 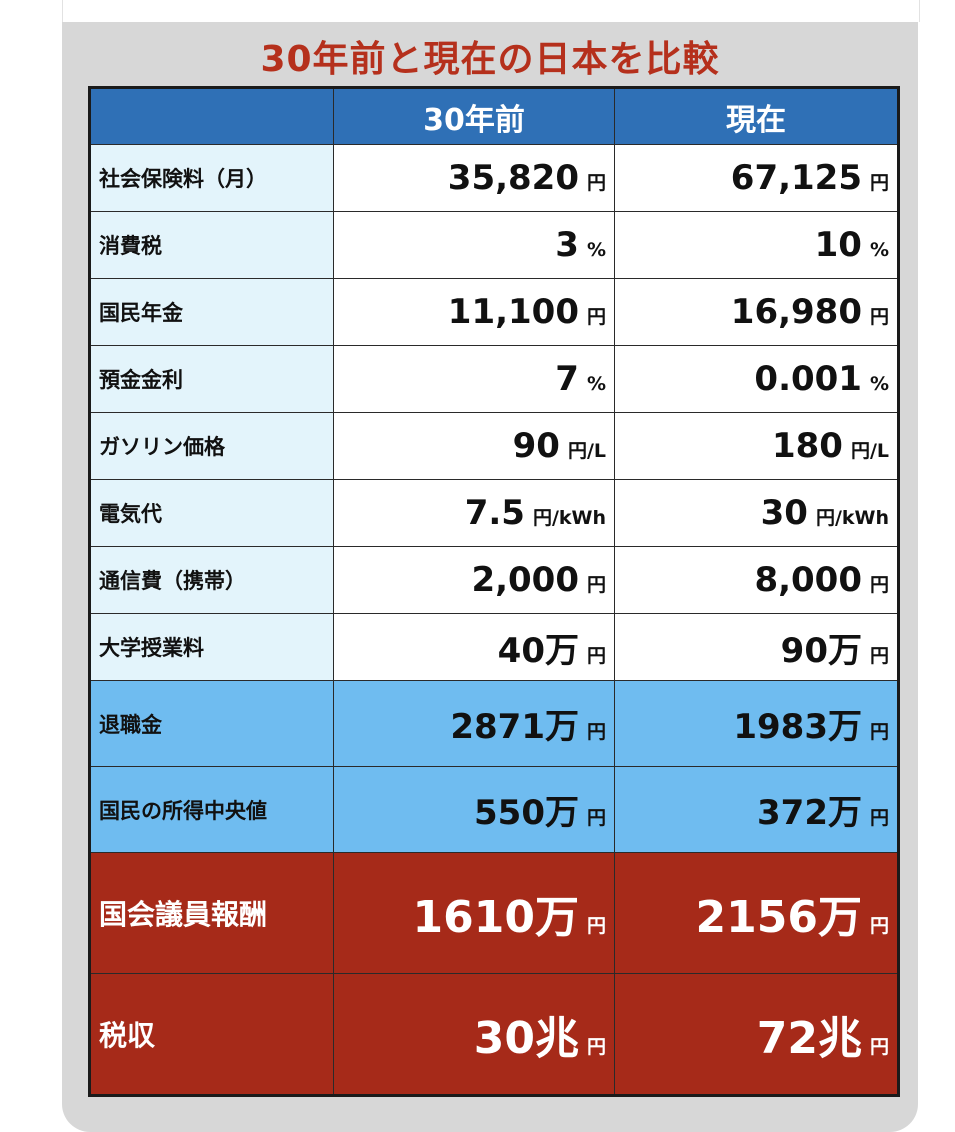 What do you see at coordinates (474, 379) in the screenshot?
I see `value-past: 7%` at bounding box center [474, 379].